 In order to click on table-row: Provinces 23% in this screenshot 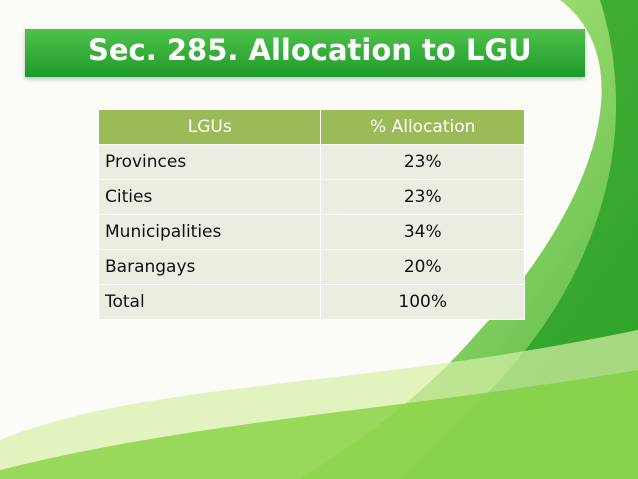, I will do `click(311, 162)`.